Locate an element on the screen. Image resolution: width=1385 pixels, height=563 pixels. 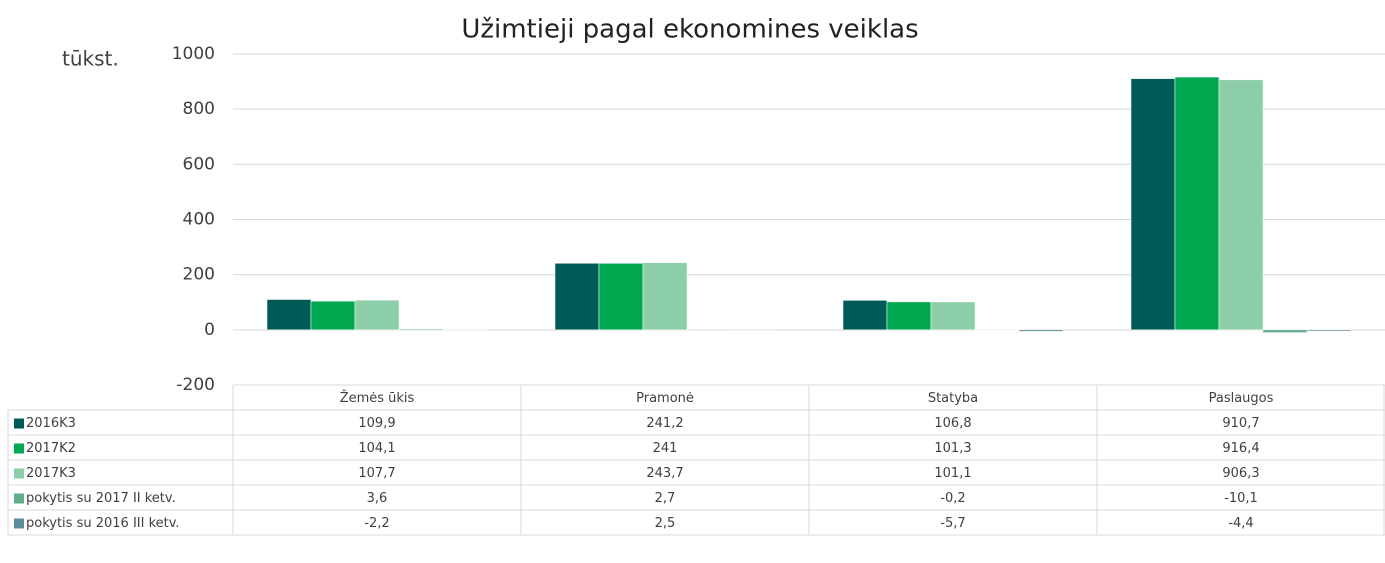
x-tick-label: Pramonė is located at coordinates (665, 398).